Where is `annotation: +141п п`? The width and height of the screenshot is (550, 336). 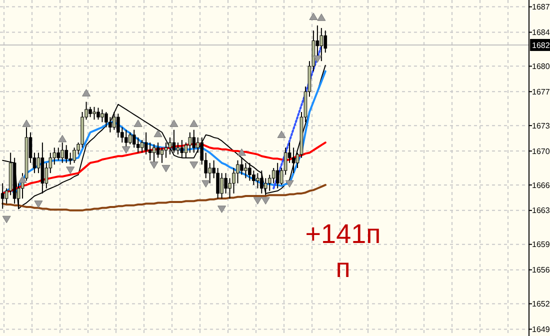 annotation: +141п п is located at coordinates (343, 251).